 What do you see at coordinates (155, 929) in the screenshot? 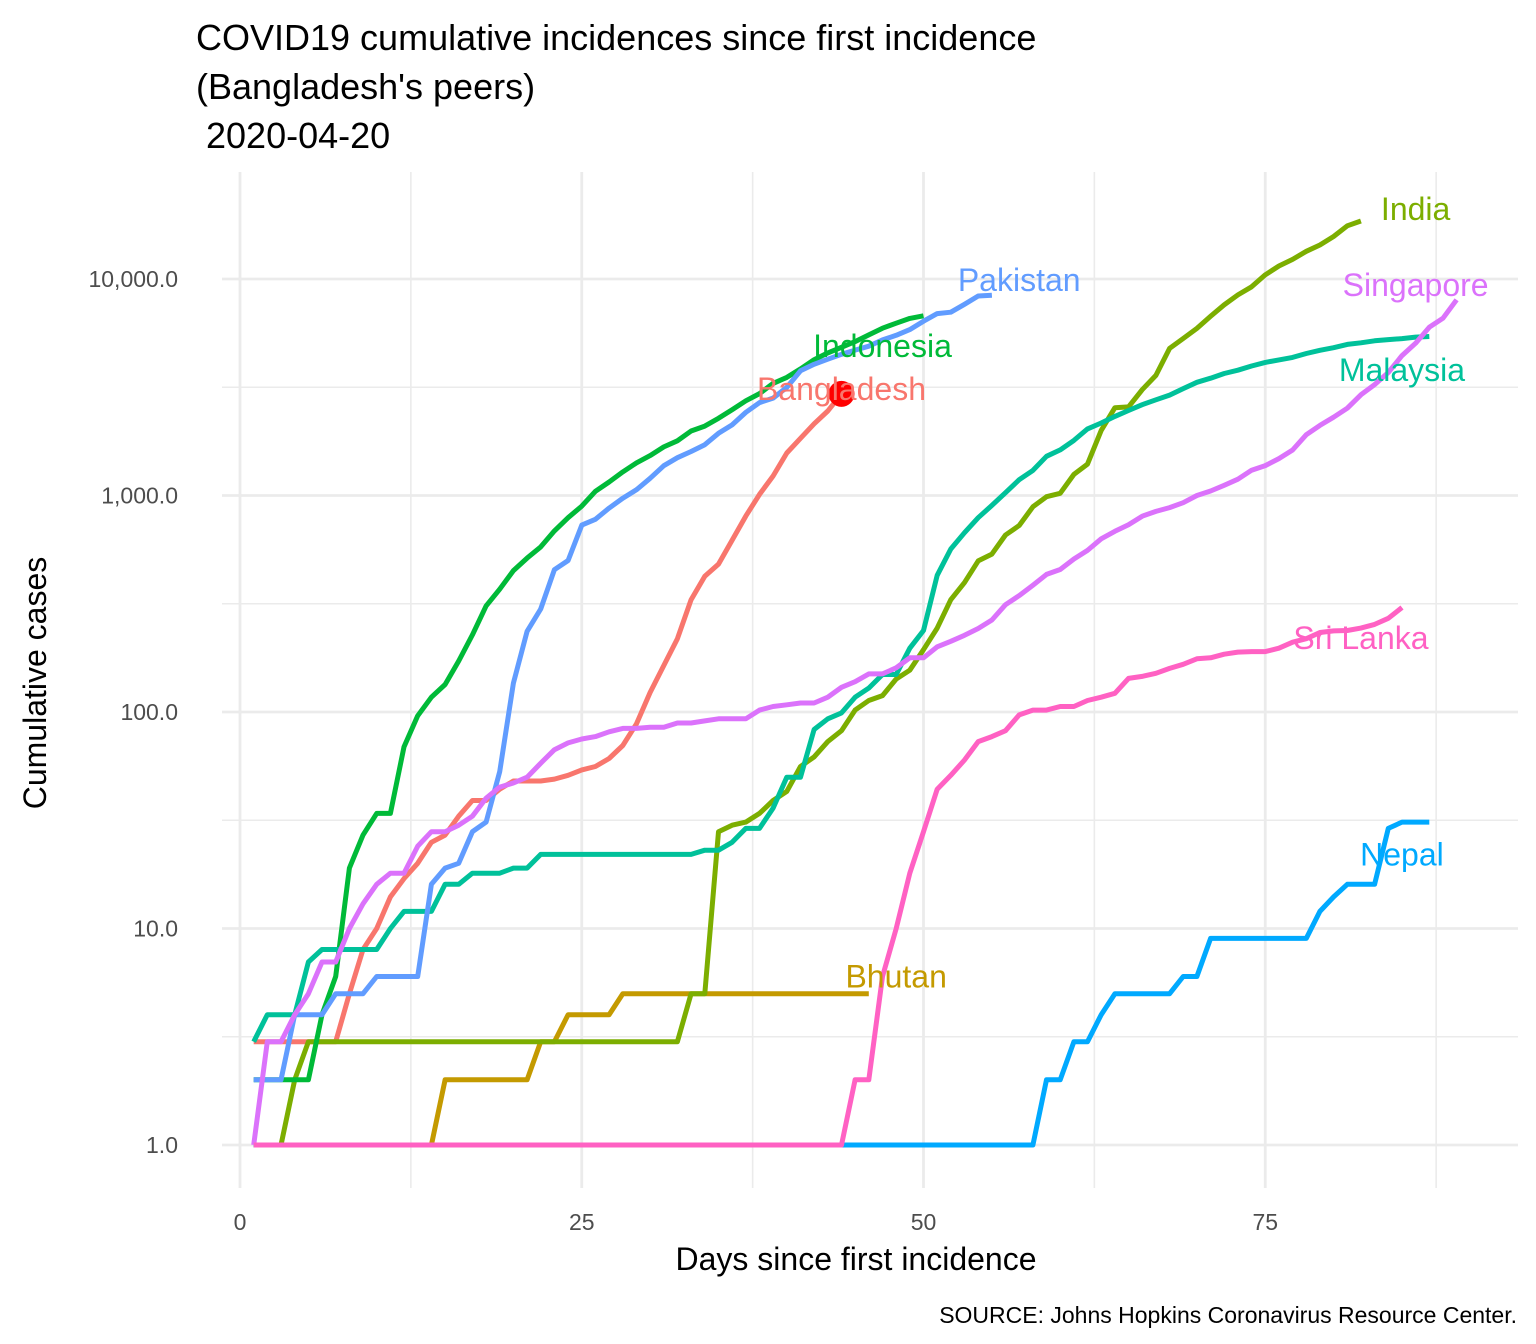
I see `y-tick-label: 10.0` at bounding box center [155, 929].